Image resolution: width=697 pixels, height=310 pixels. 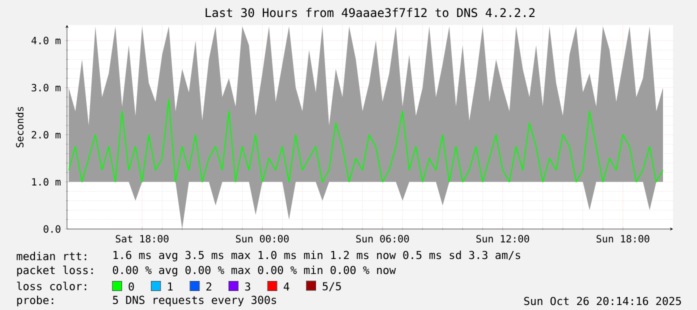 I want to click on text: packet loss:, so click(x=55, y=271).